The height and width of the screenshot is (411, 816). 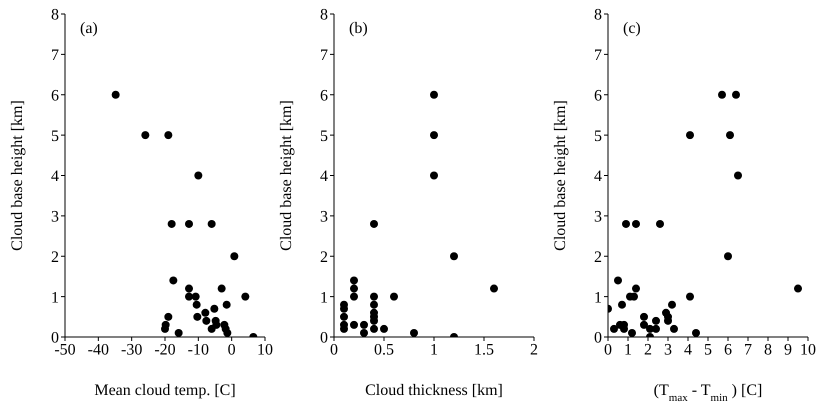 What do you see at coordinates (98, 349) in the screenshot?
I see `x-tick-label: -40` at bounding box center [98, 349].